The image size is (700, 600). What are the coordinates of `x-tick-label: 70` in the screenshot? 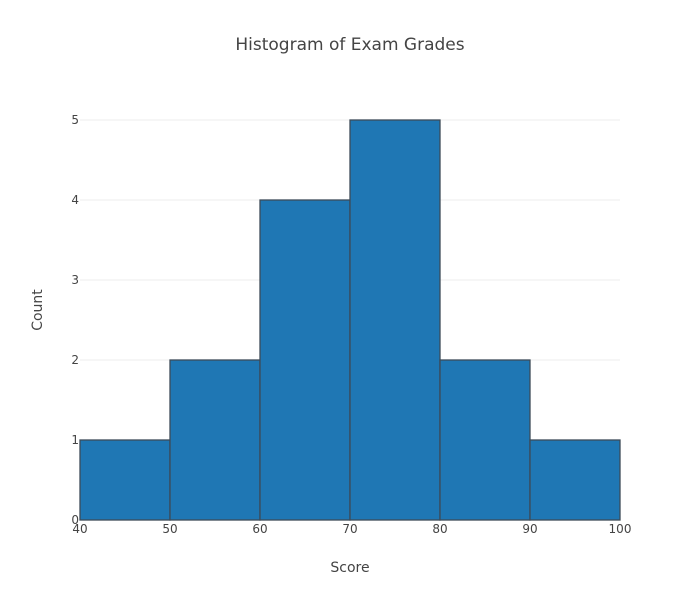 It's located at (349, 529).